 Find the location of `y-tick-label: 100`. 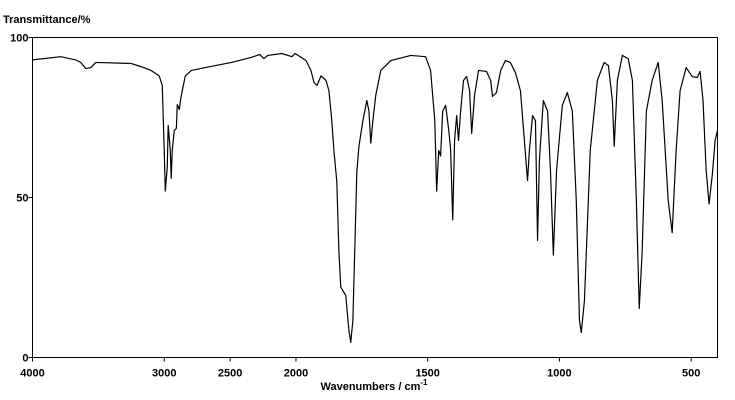

y-tick-label: 100 is located at coordinates (19, 39).